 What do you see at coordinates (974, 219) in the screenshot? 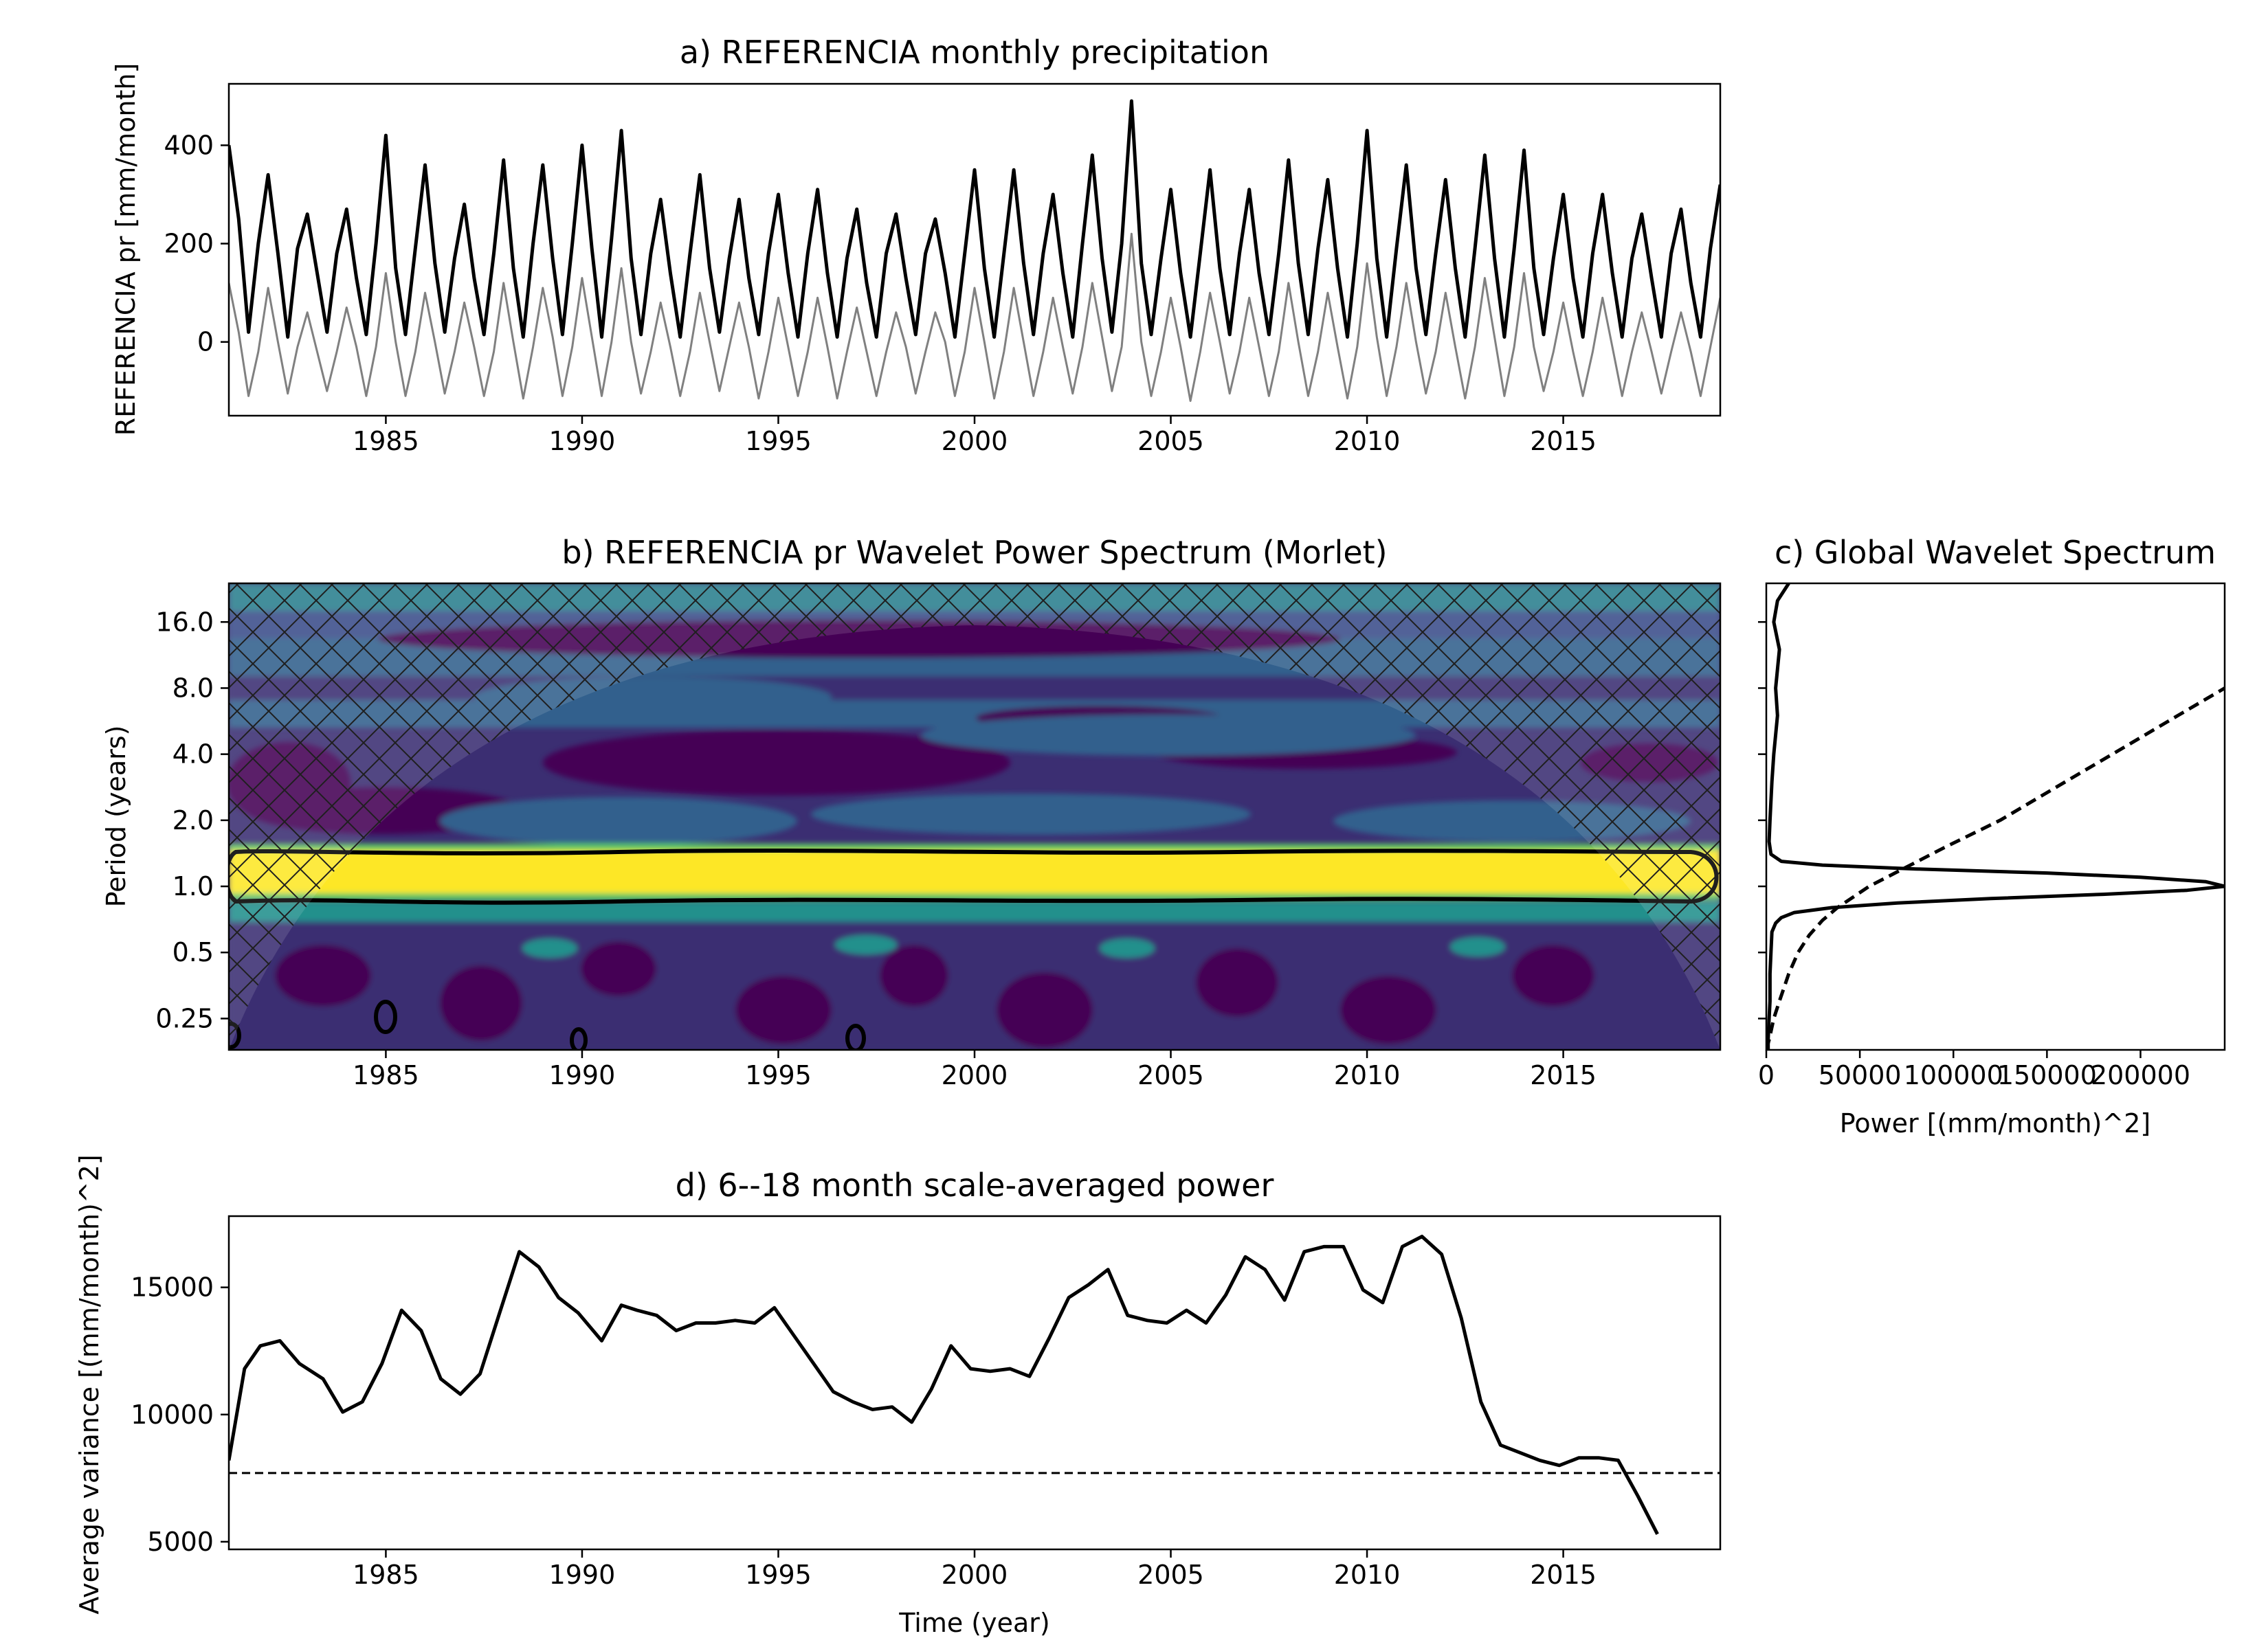
I see `precipitation-series-line` at bounding box center [974, 219].